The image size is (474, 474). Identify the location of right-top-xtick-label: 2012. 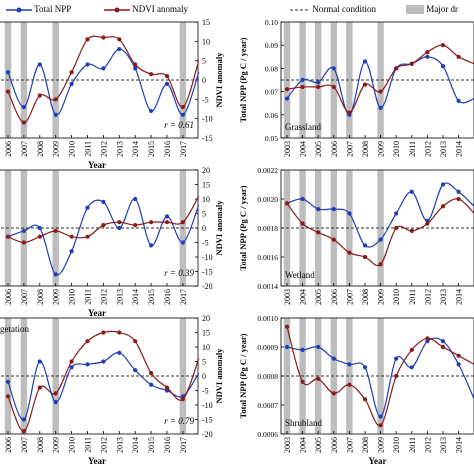
(427, 149).